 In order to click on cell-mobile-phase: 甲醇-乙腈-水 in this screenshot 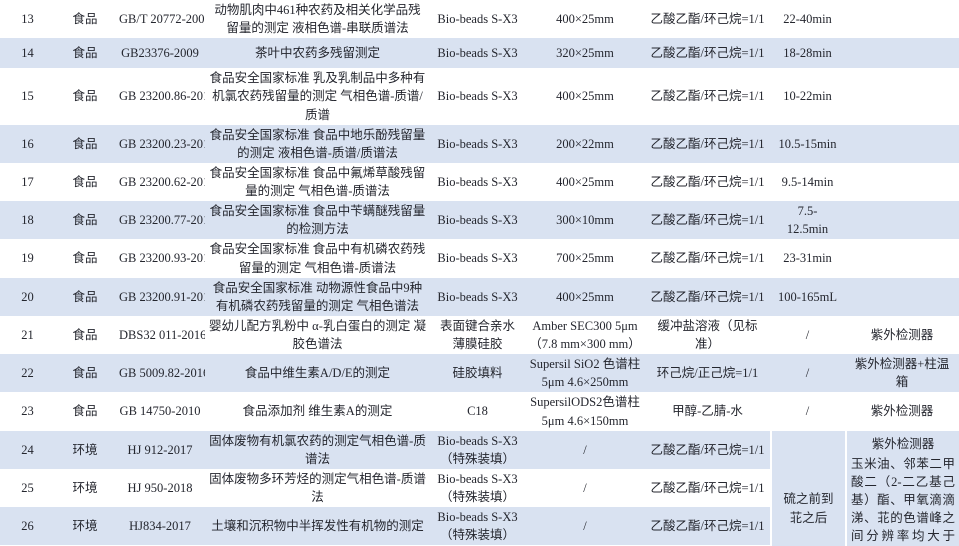, I will do `click(707, 411)`.